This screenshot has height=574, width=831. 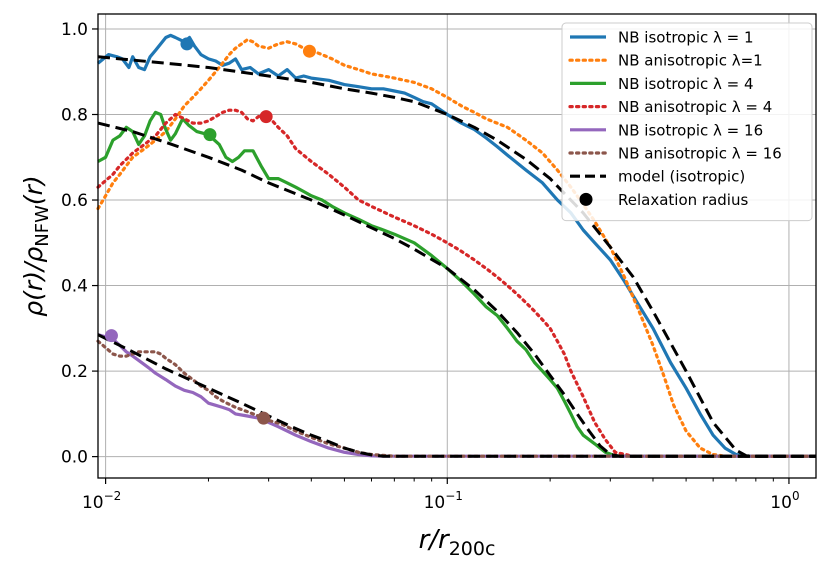 I want to click on y-tick-label: 0.4, so click(x=74, y=287).